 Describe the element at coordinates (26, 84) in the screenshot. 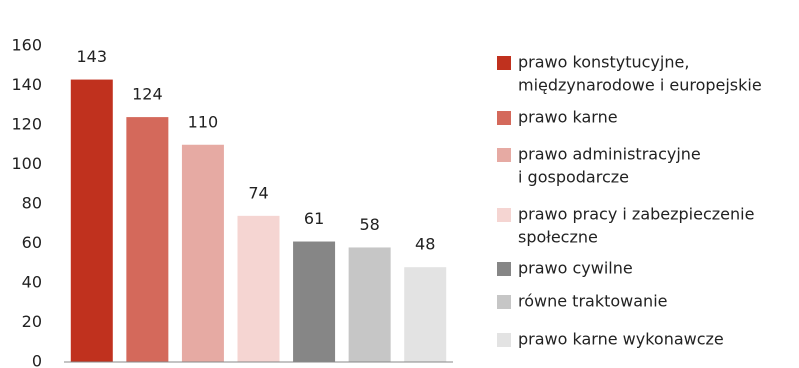

I see `y-tick-label: 140` at that location.